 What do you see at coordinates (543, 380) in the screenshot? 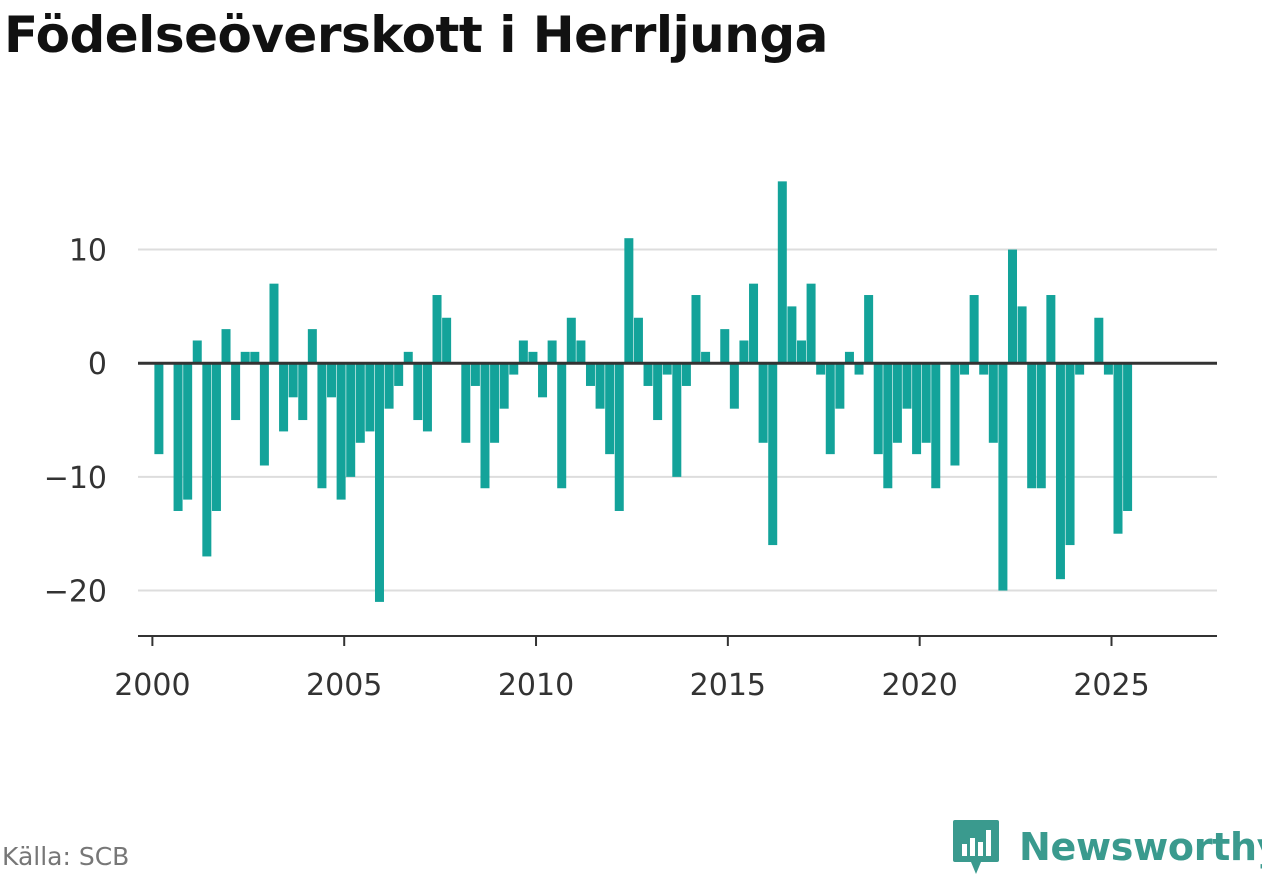
I see `bar: 2010 Q1: -3` at bounding box center [543, 380].